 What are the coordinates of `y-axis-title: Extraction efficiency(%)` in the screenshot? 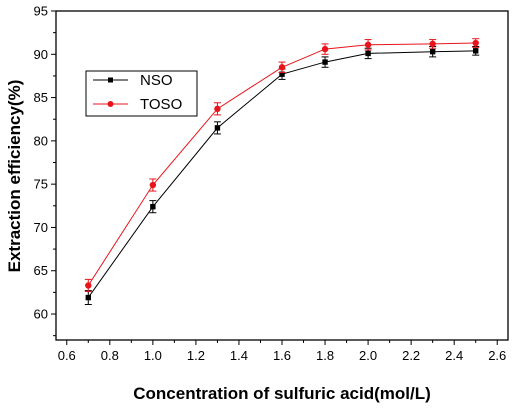 It's located at (14, 176).